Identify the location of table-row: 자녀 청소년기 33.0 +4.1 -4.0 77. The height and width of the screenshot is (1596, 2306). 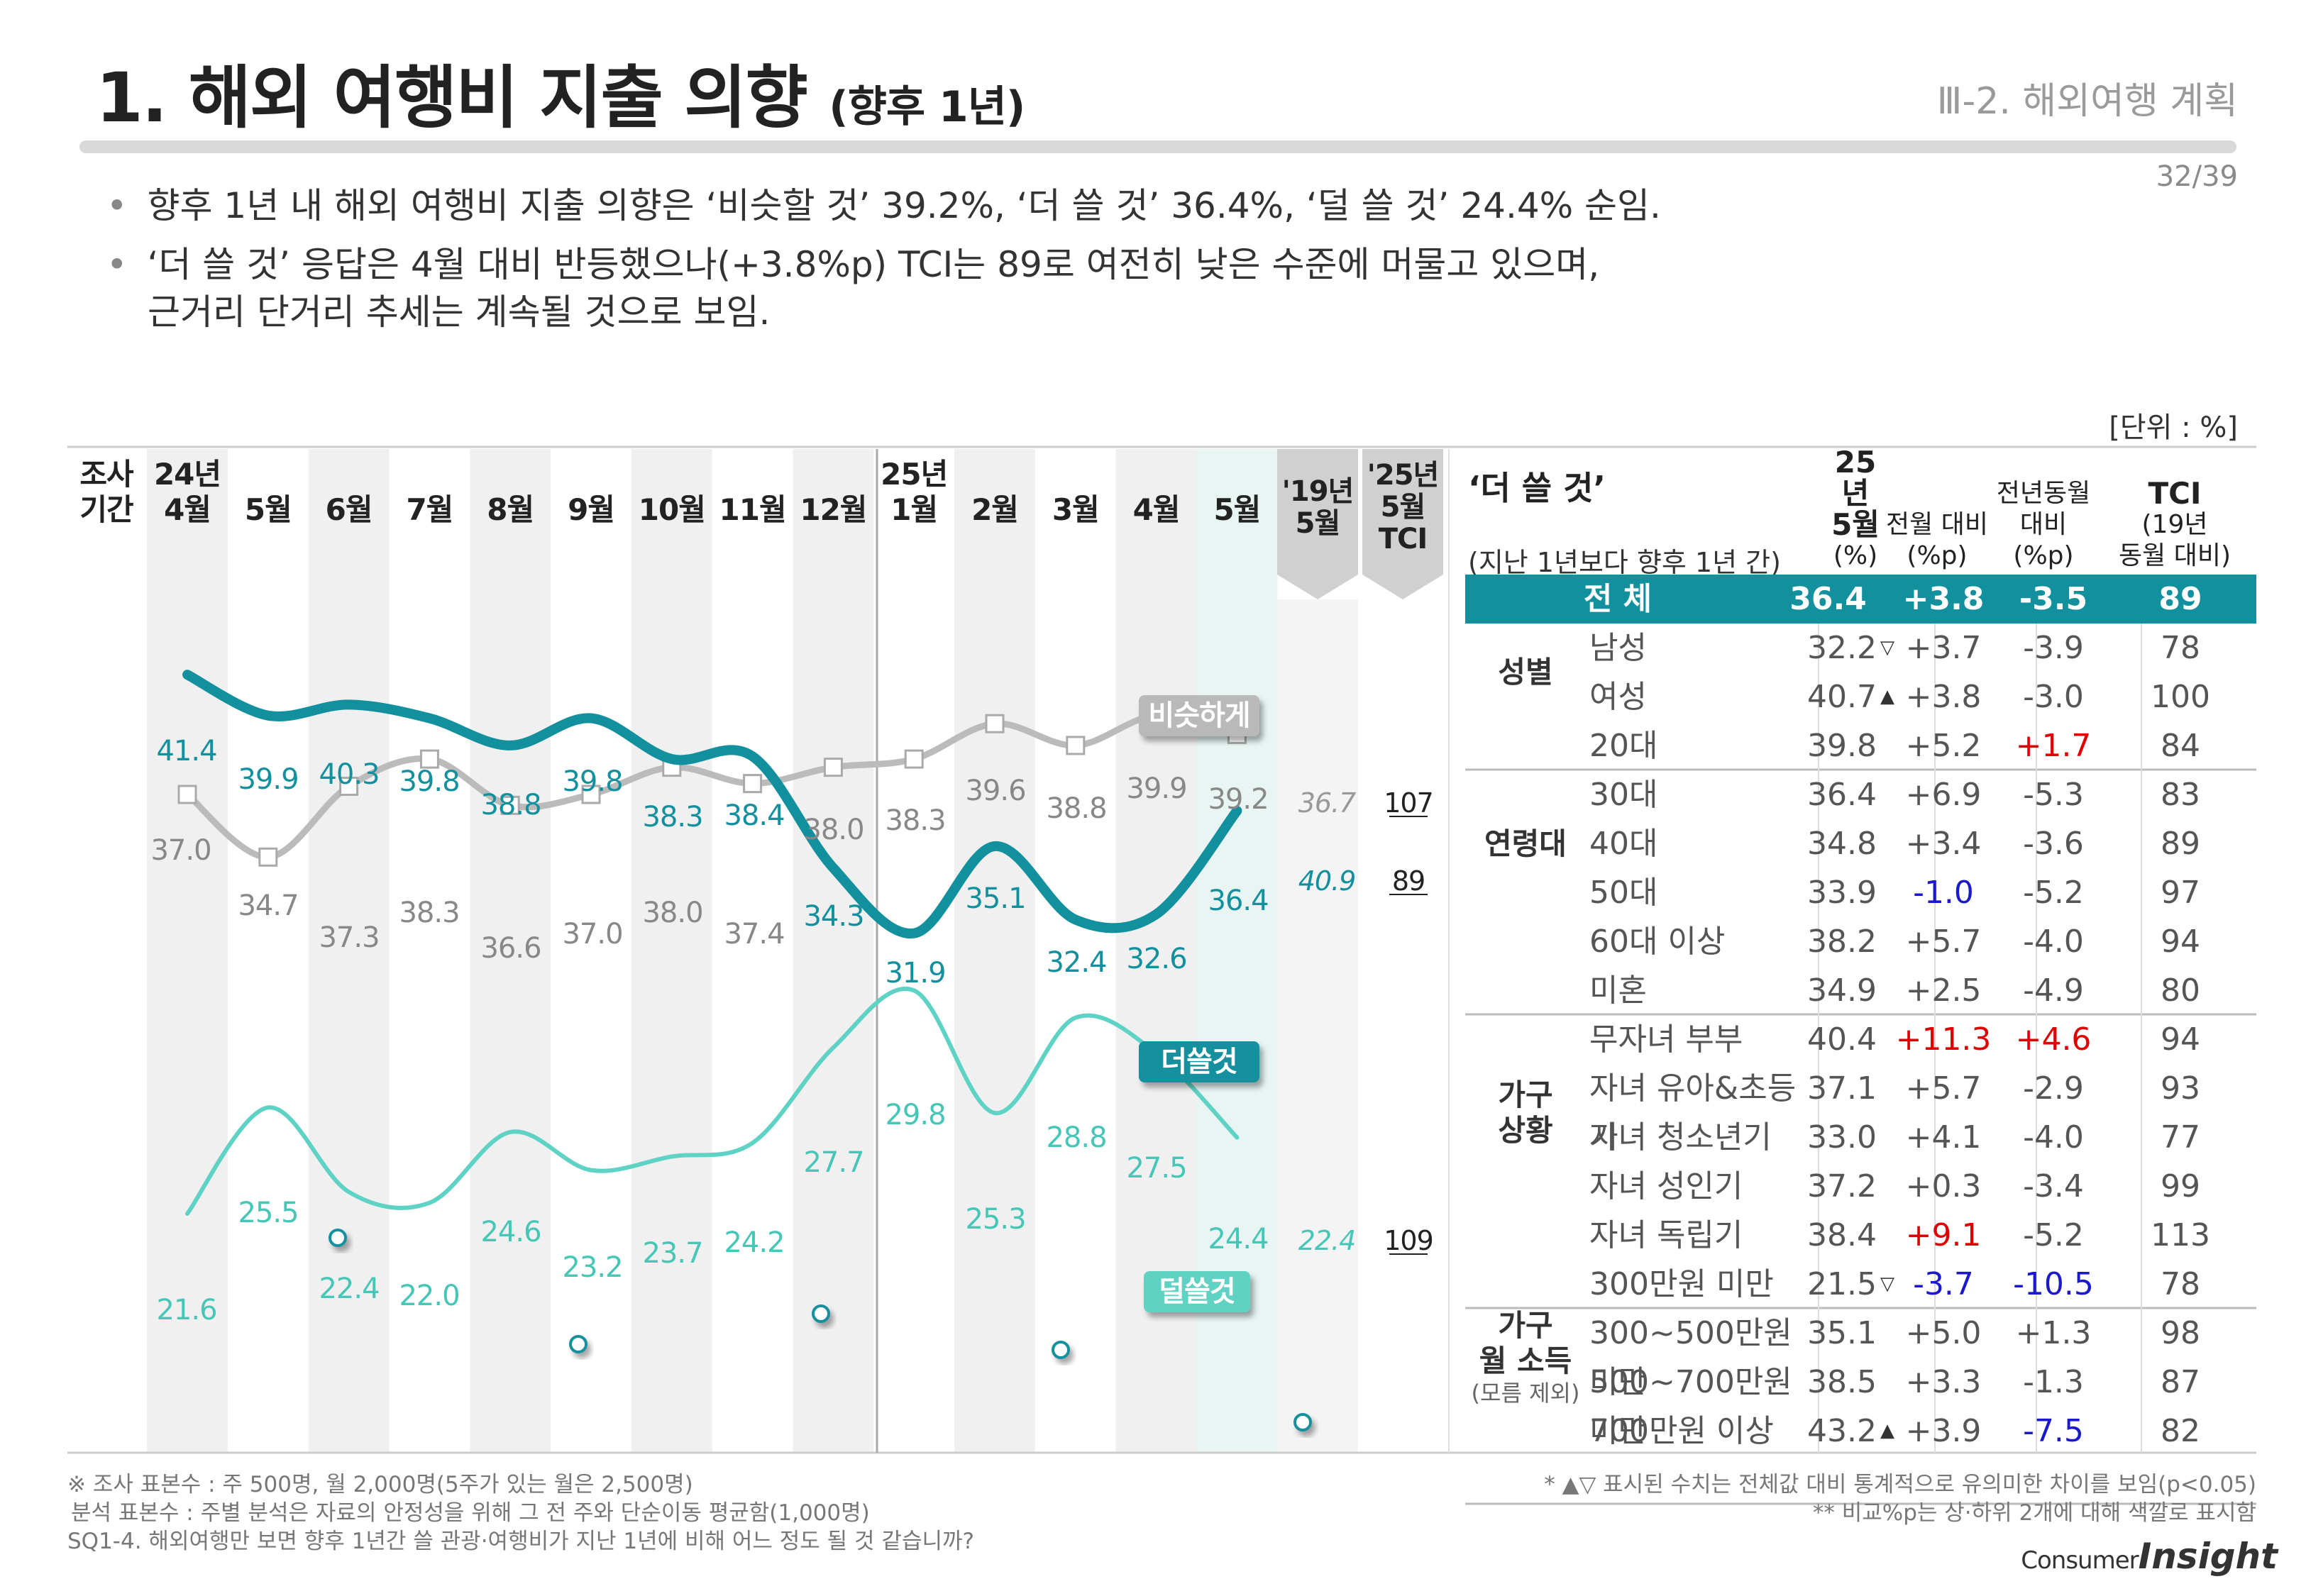
(1860, 1138).